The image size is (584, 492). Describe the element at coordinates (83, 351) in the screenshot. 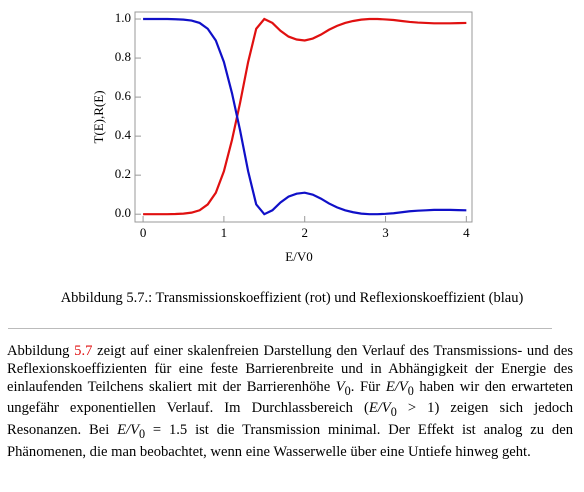

I see `figure-reference: 5.7` at that location.